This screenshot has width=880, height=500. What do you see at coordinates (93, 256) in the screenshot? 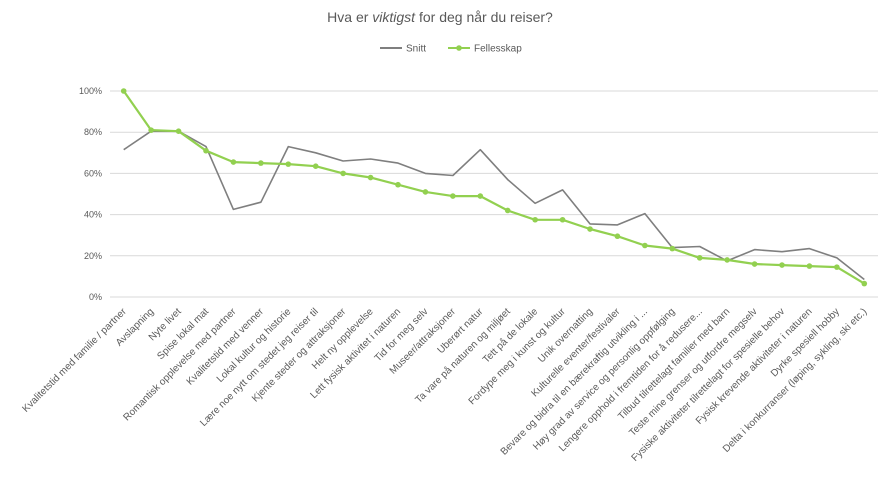
I see `y-tick-label: 20%` at bounding box center [93, 256].